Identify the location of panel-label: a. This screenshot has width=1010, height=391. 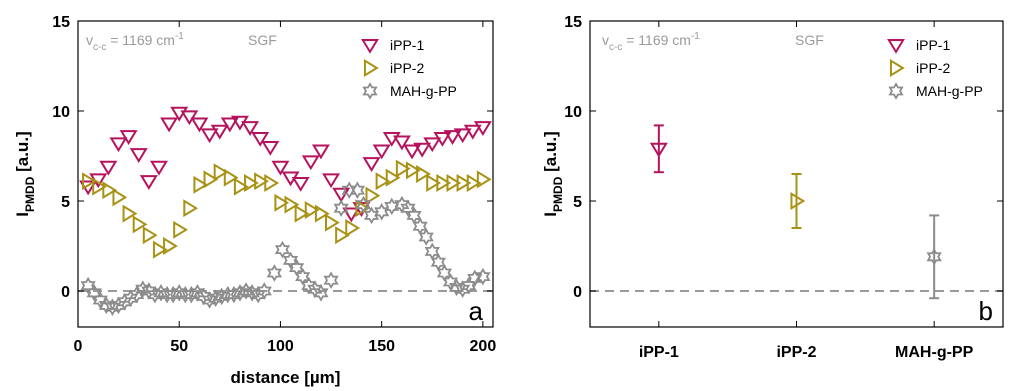
(476, 311).